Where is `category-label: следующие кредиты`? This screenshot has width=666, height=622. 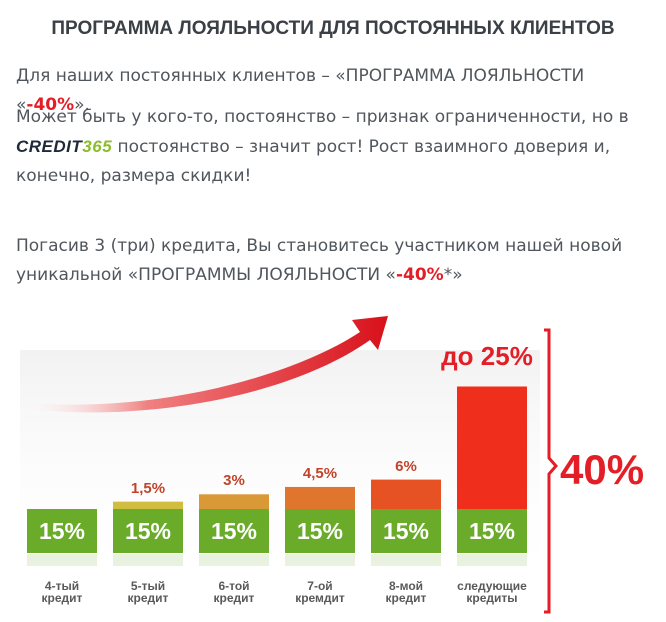
category-label: следующие кредиты is located at coordinates (492, 592).